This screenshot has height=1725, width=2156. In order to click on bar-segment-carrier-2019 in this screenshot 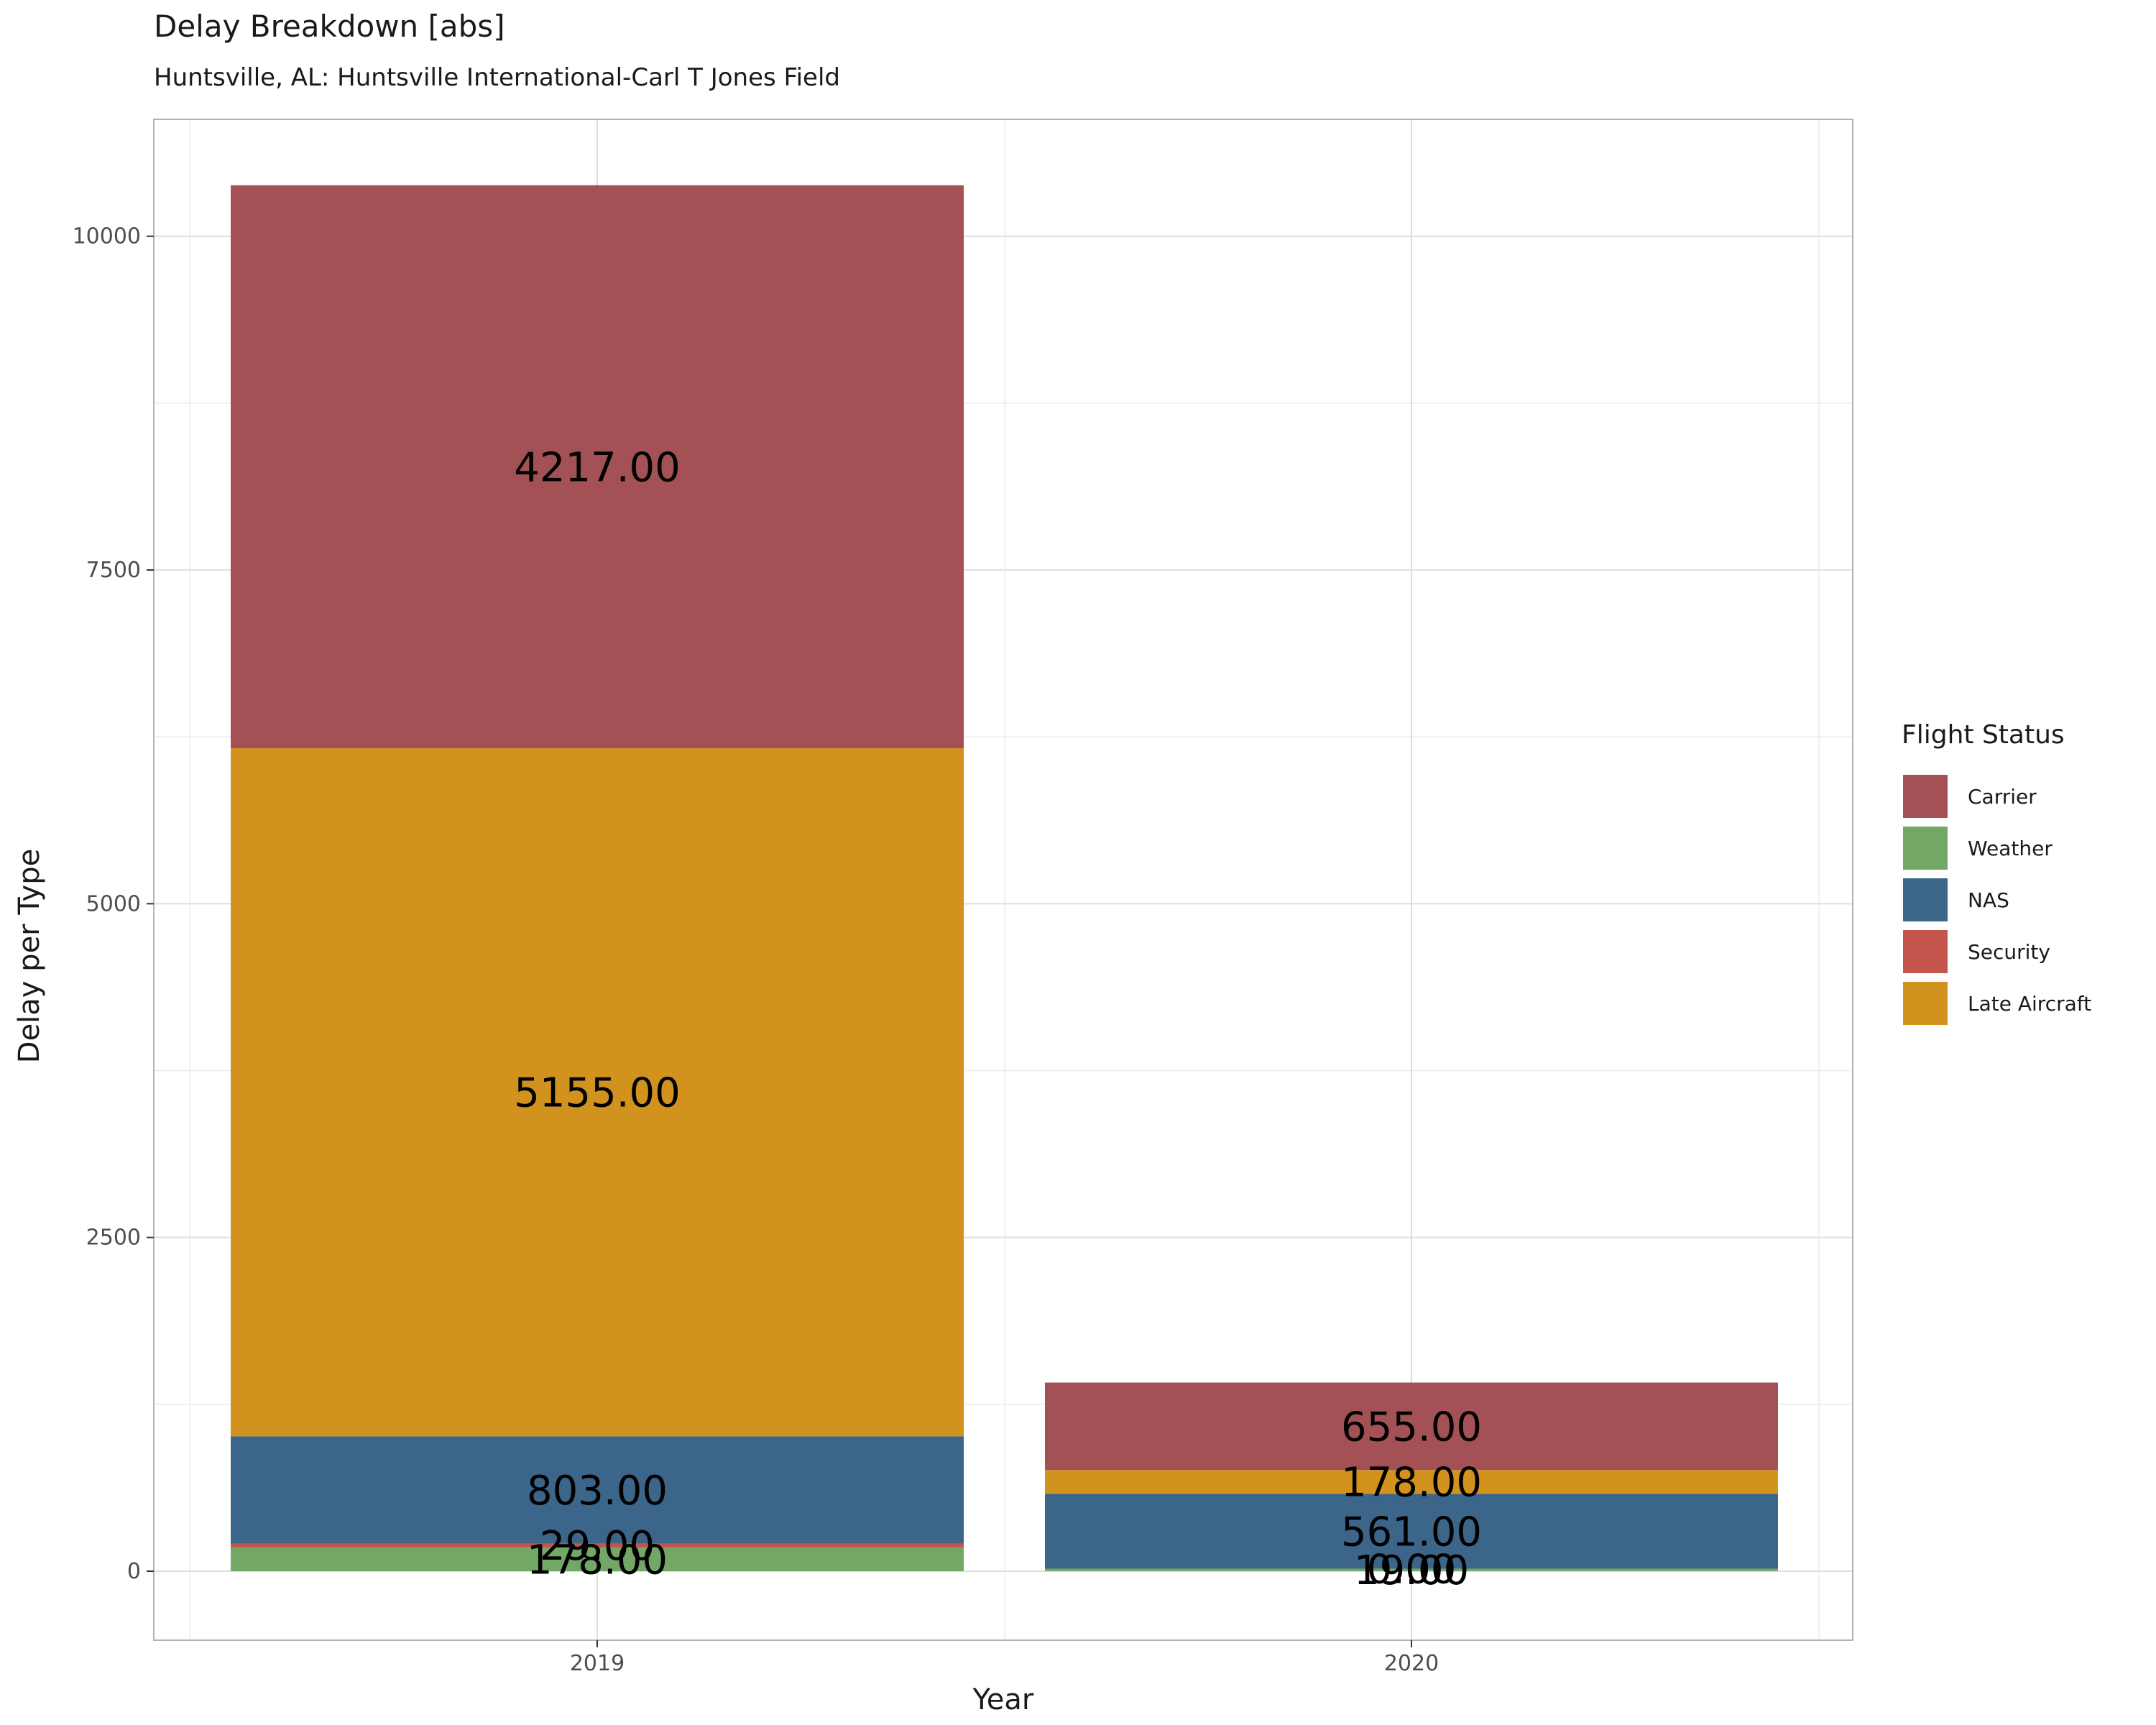, I will do `click(597, 466)`.